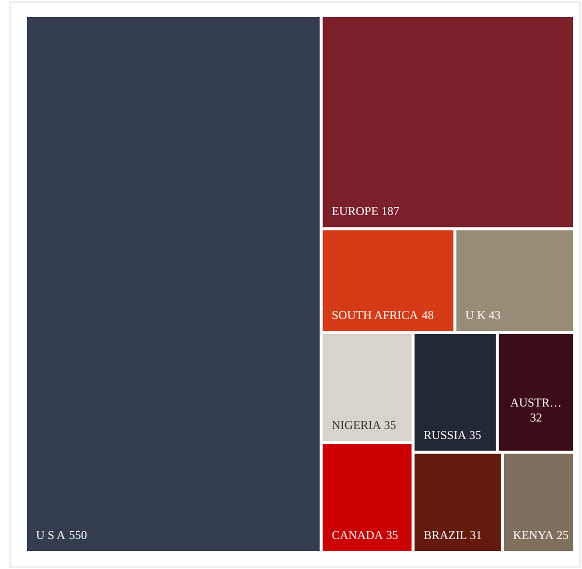 The height and width of the screenshot is (569, 582). I want to click on data-label: 31, so click(476, 535).